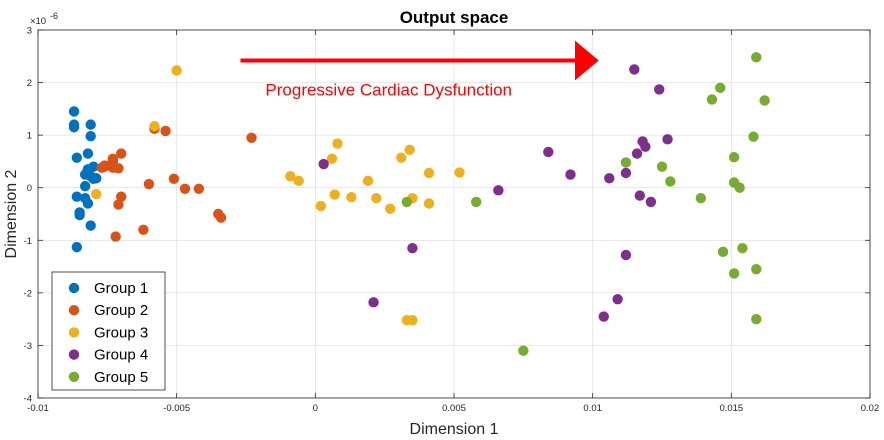 The height and width of the screenshot is (440, 884). Describe the element at coordinates (38, 408) in the screenshot. I see `x-tick-label: -0.01` at that location.